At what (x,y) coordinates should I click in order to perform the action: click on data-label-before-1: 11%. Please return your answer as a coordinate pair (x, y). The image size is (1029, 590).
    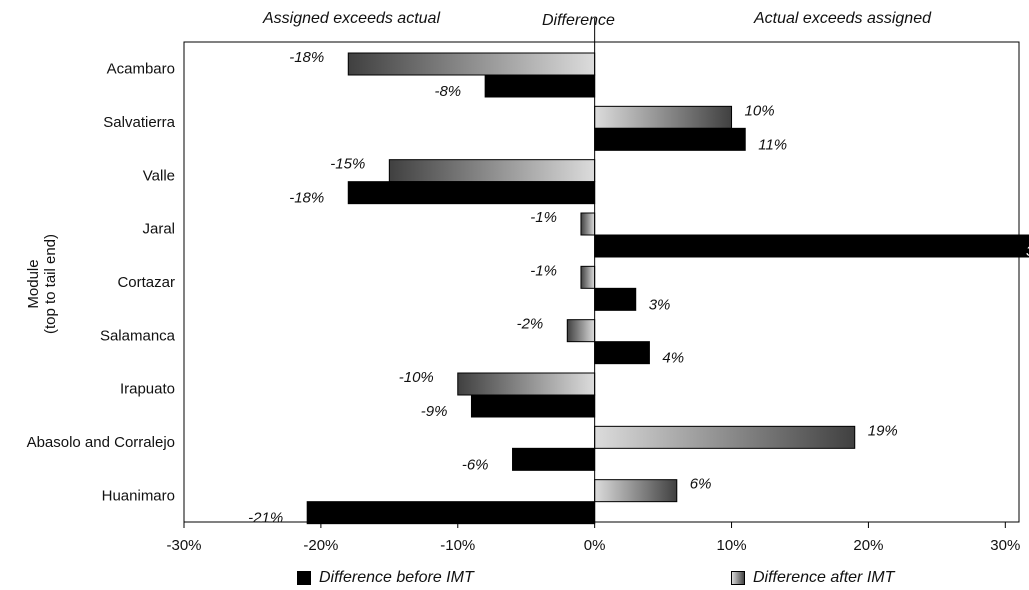
    Looking at the image, I should click on (772, 144).